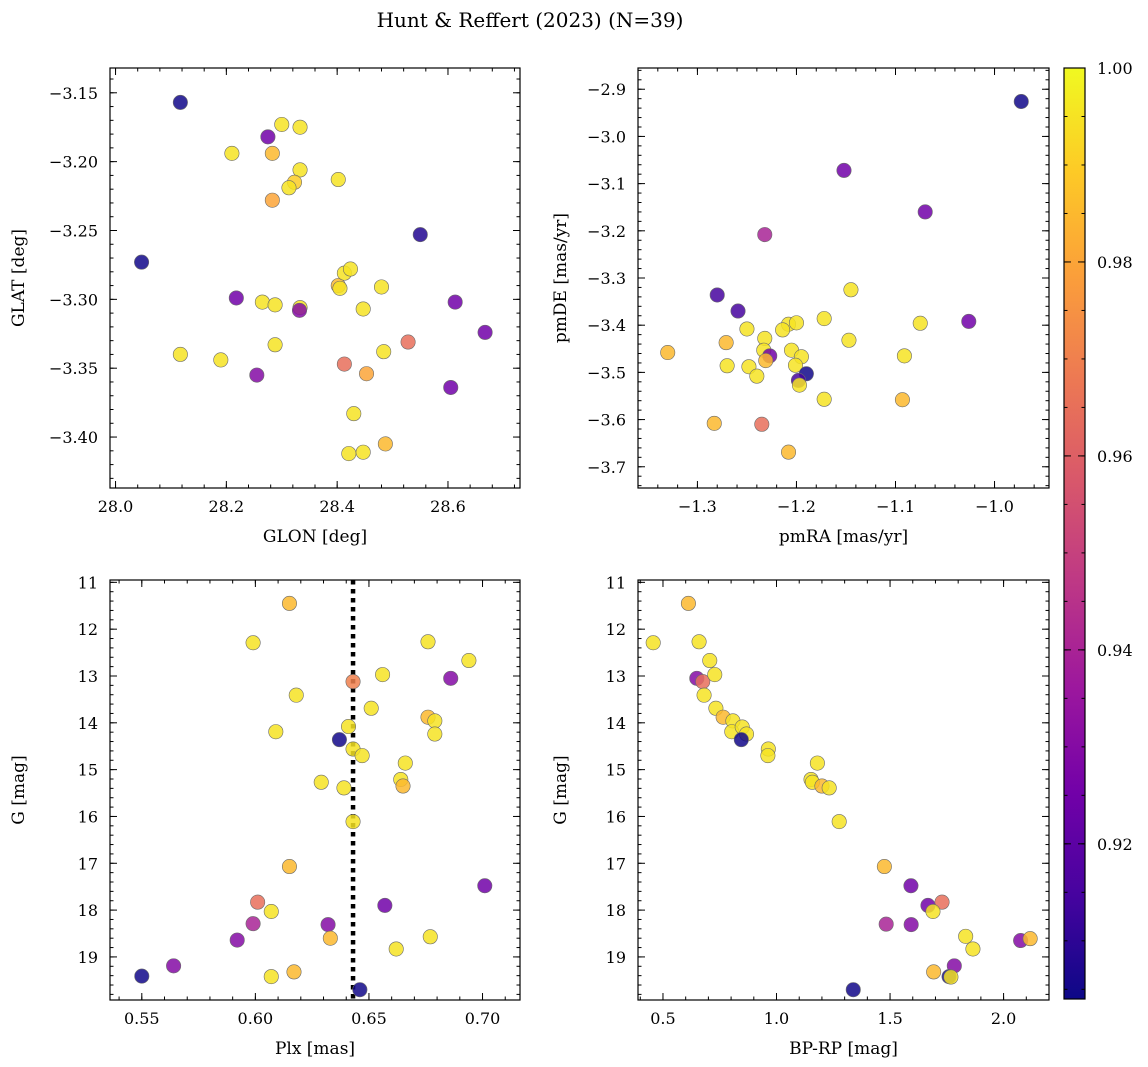 The width and height of the screenshot is (1148, 1067). What do you see at coordinates (606, 136) in the screenshot?
I see `y-tick-label: −3.0` at bounding box center [606, 136].